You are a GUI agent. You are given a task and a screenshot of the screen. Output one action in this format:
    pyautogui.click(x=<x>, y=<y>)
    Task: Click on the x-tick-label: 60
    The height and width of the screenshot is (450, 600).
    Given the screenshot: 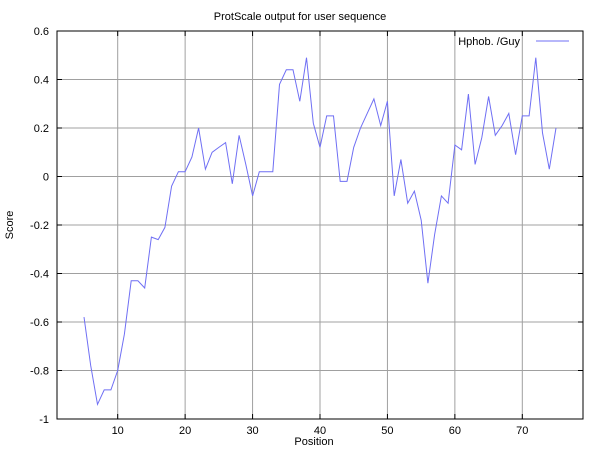 What is the action you would take?
    pyautogui.click(x=455, y=431)
    